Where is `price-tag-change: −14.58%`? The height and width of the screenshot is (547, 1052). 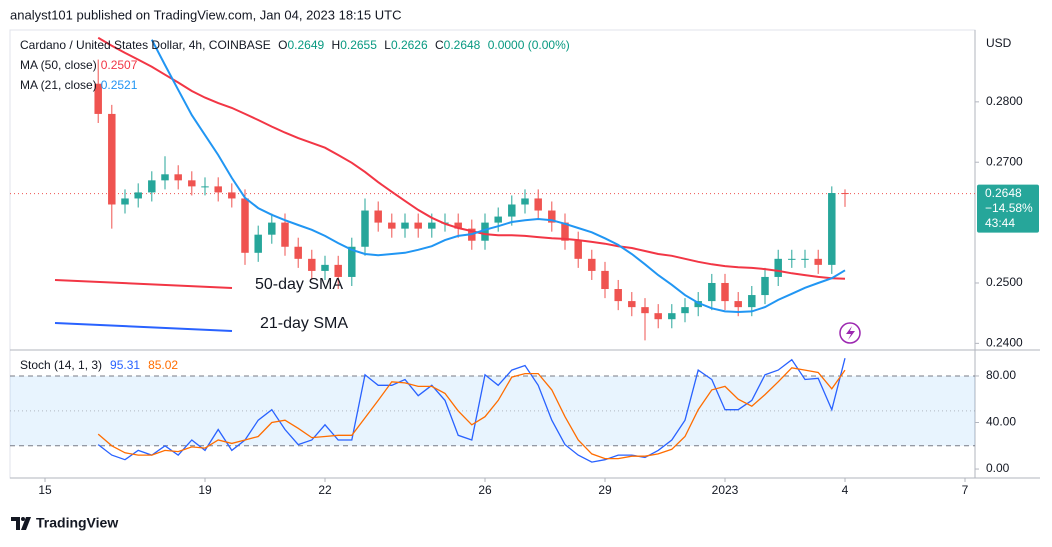
price-tag-change: −14.58% is located at coordinates (1009, 208).